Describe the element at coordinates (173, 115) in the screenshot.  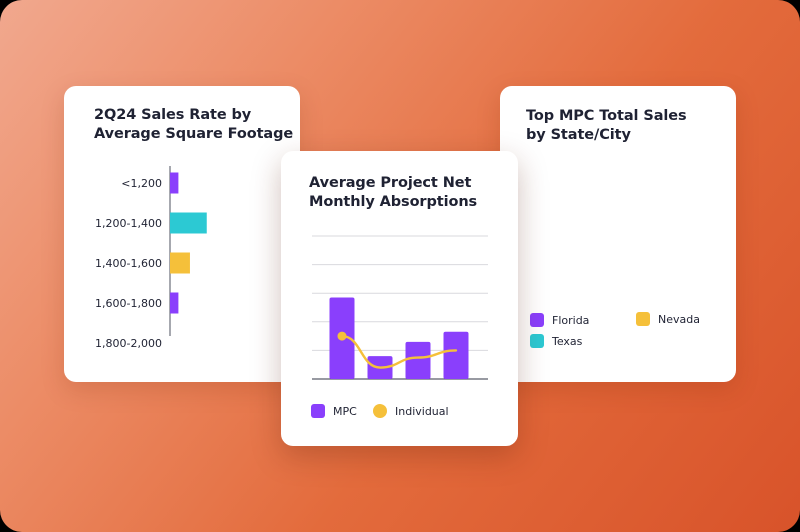
I see `sales-rate-title-line1: 2Q24 Sales Rate by` at that location.